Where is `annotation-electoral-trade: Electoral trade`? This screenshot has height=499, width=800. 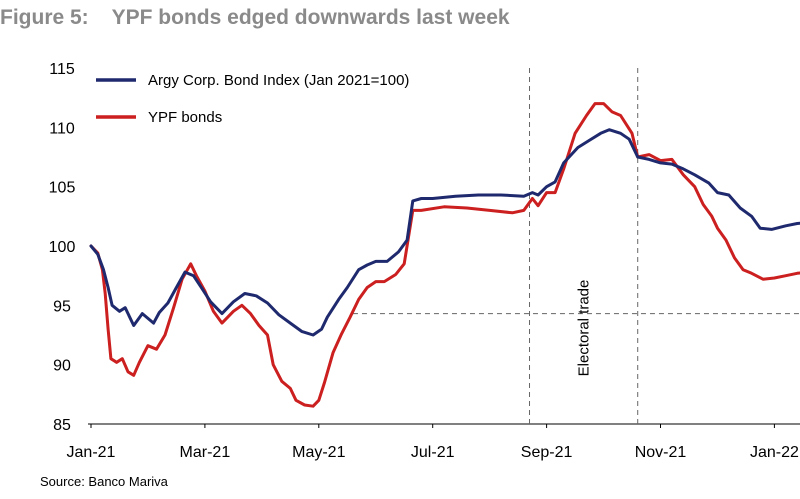
annotation-electoral-trade: Electoral trade is located at coordinates (584, 328).